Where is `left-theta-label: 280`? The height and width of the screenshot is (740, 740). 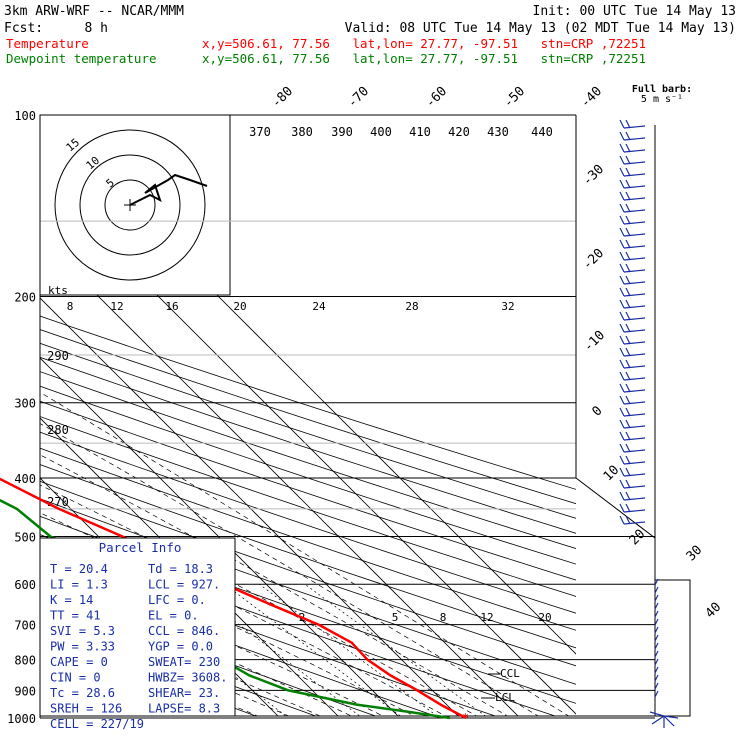 left-theta-label: 280 is located at coordinates (58, 430).